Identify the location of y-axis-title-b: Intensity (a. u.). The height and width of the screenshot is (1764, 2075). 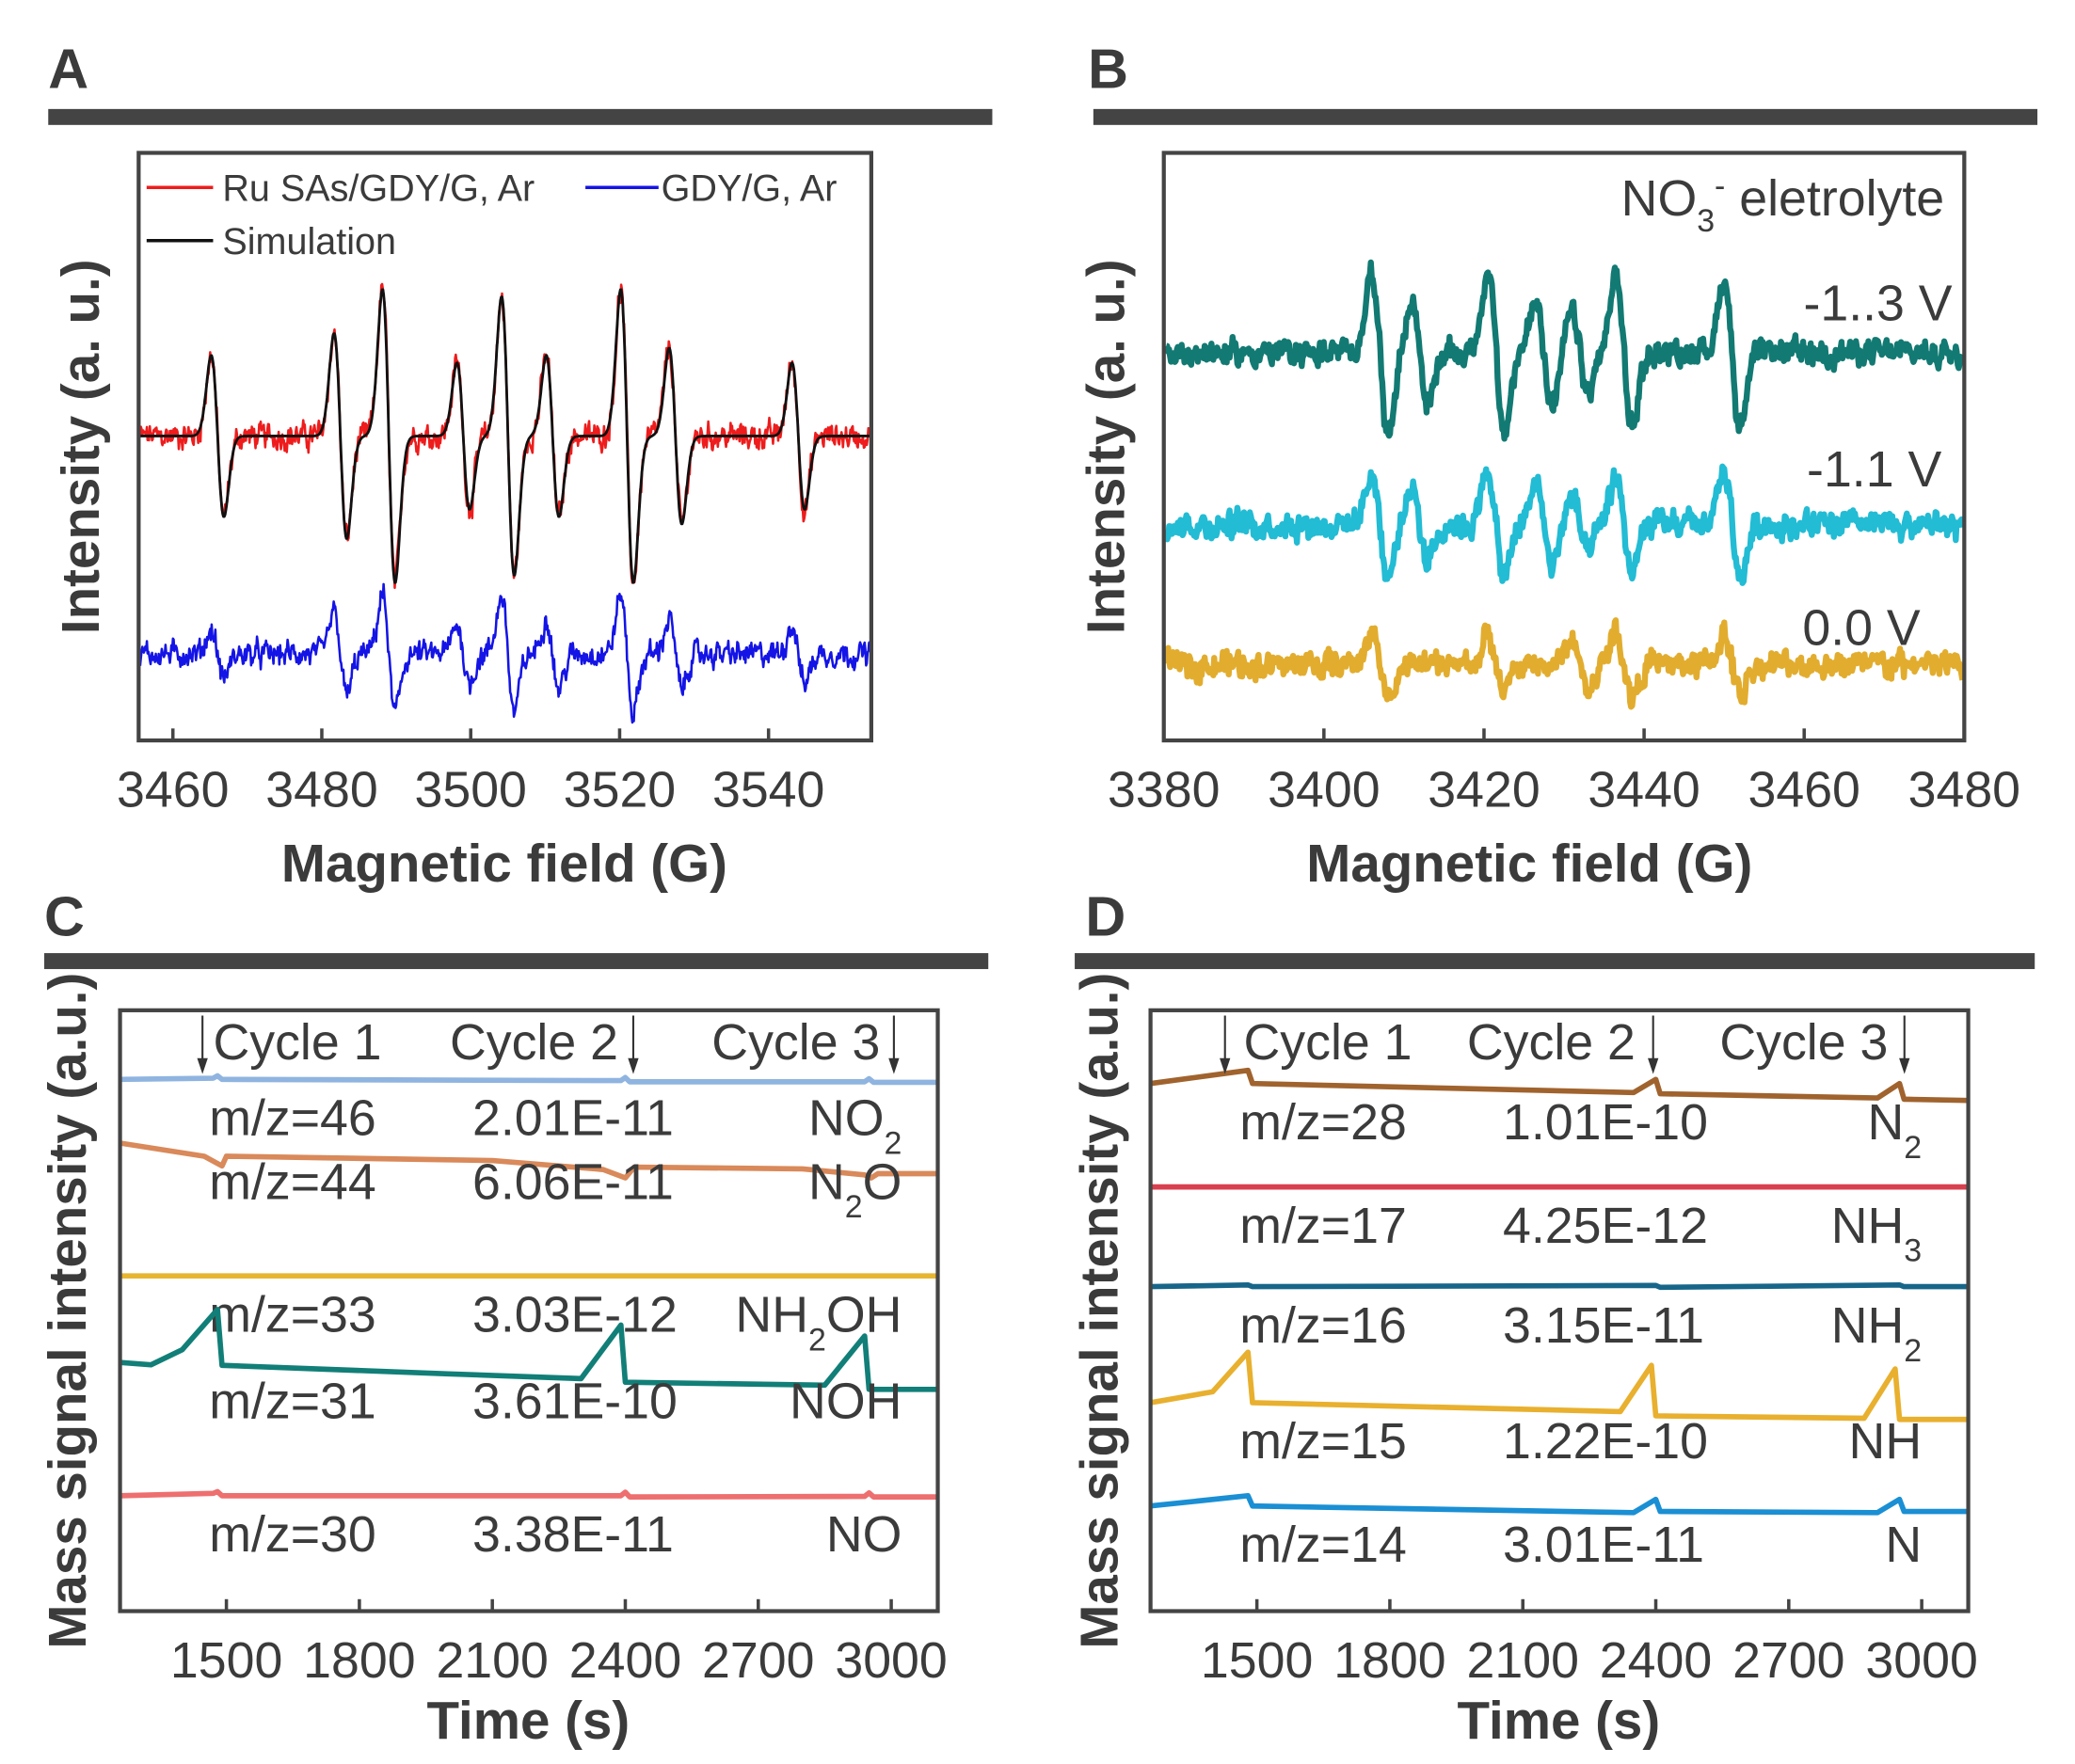
(1105, 446).